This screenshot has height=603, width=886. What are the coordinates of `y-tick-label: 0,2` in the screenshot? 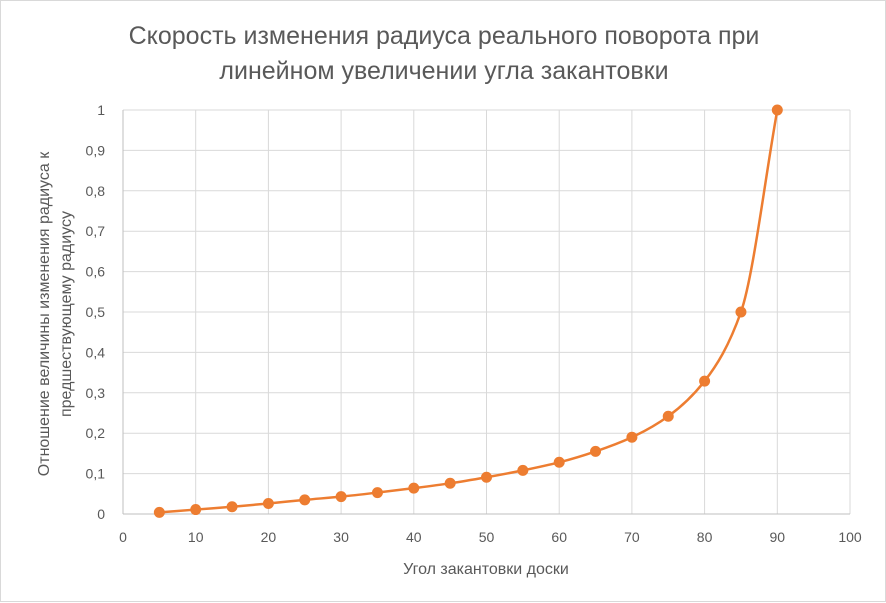 It's located at (96, 433).